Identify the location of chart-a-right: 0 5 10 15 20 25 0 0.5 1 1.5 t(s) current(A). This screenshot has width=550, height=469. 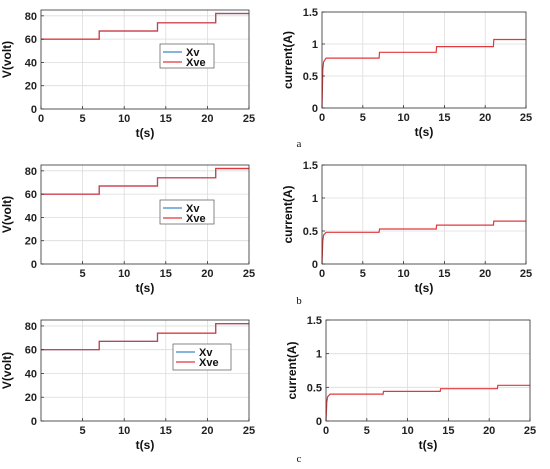
(406, 73).